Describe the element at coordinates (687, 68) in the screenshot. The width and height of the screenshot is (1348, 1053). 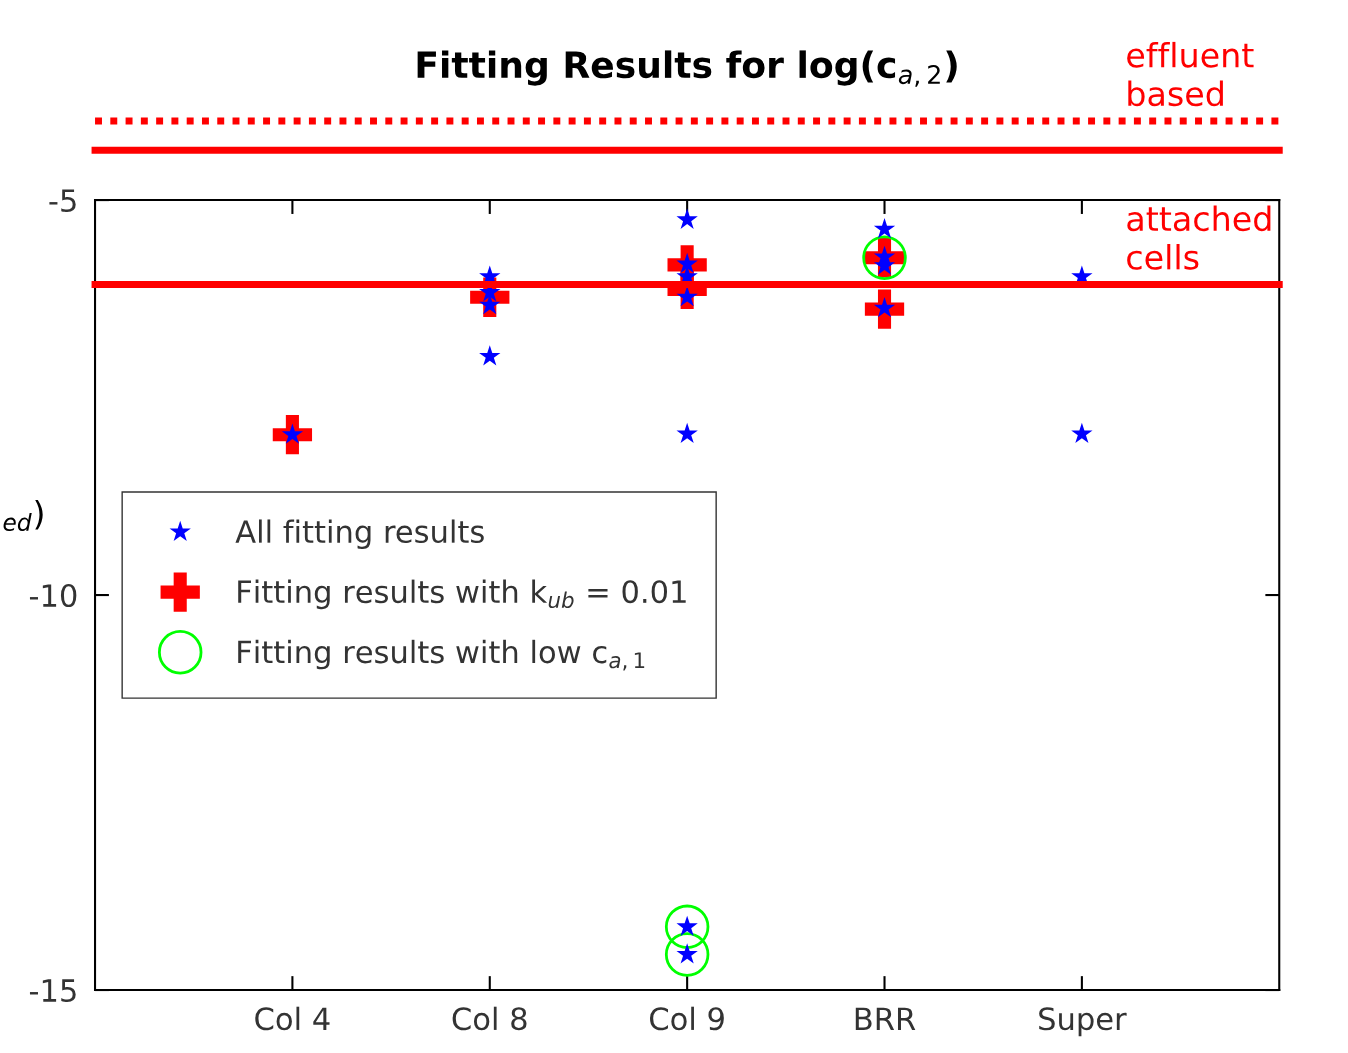
I see `chart-title: Fitting Results for log(c$_{a,2}$)` at that location.